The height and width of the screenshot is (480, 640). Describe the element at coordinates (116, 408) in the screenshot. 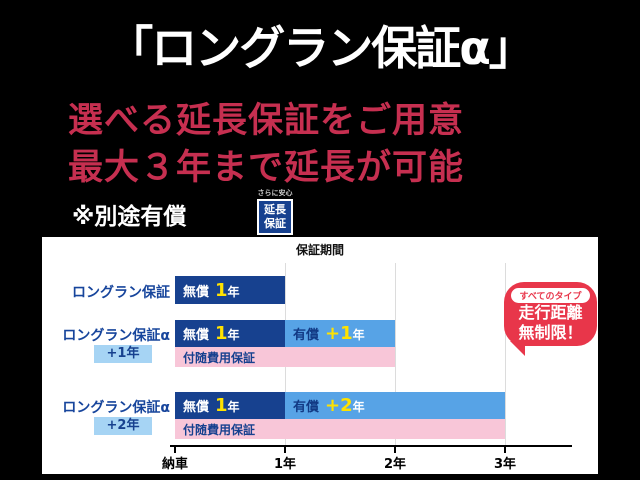

I see `row3-label: ロングラン保証α` at that location.